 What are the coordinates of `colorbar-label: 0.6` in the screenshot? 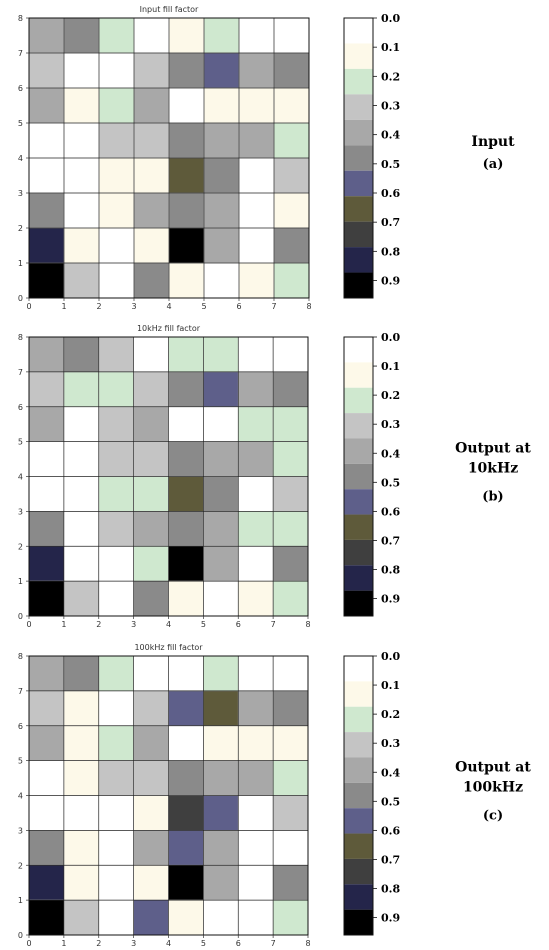 It's located at (390, 830).